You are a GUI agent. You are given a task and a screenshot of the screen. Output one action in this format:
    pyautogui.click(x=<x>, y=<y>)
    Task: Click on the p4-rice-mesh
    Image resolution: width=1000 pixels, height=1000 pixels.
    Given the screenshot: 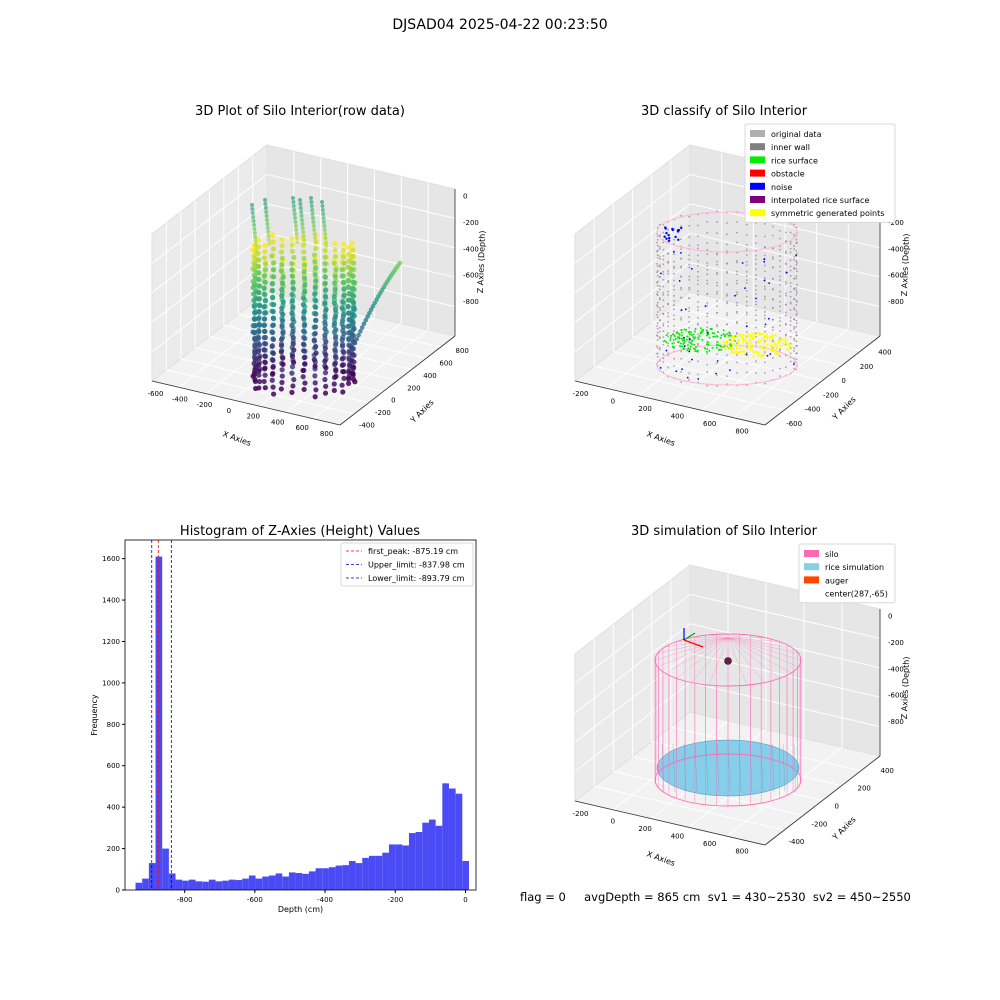 What is the action you would take?
    pyautogui.click(x=674, y=768)
    